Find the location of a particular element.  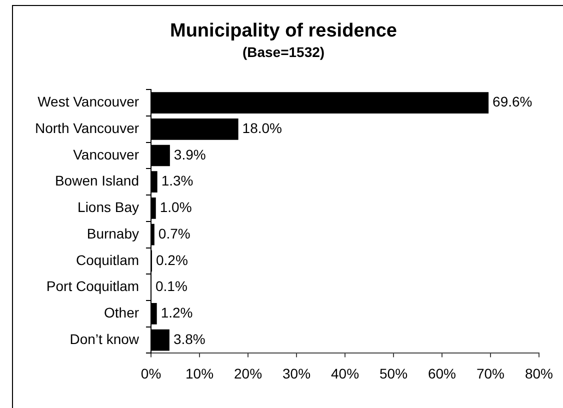

y-tick-label: Lions Bay is located at coordinates (109, 207).